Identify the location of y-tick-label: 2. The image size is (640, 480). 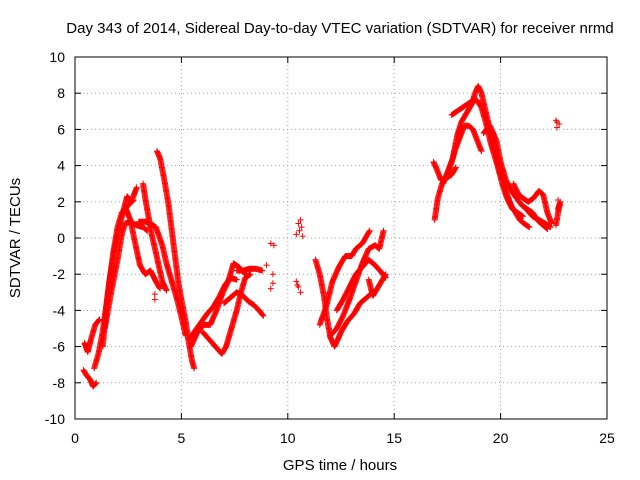
(61, 202).